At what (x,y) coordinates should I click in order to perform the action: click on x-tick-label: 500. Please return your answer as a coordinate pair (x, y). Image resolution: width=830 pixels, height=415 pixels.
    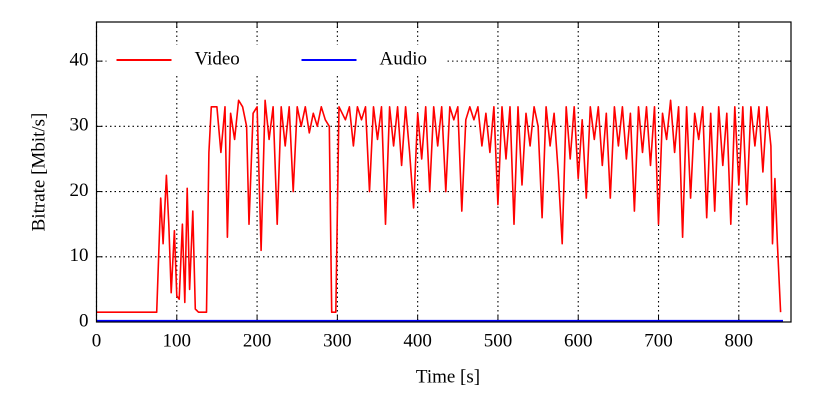
    Looking at the image, I should click on (498, 340).